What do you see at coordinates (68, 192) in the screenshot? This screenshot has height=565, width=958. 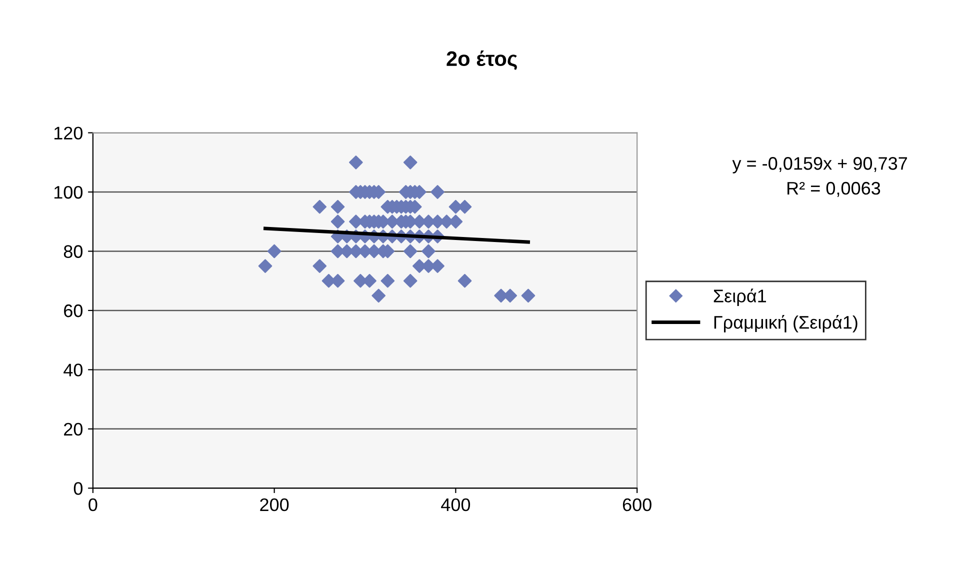 I see `y-tick-label: 100` at bounding box center [68, 192].